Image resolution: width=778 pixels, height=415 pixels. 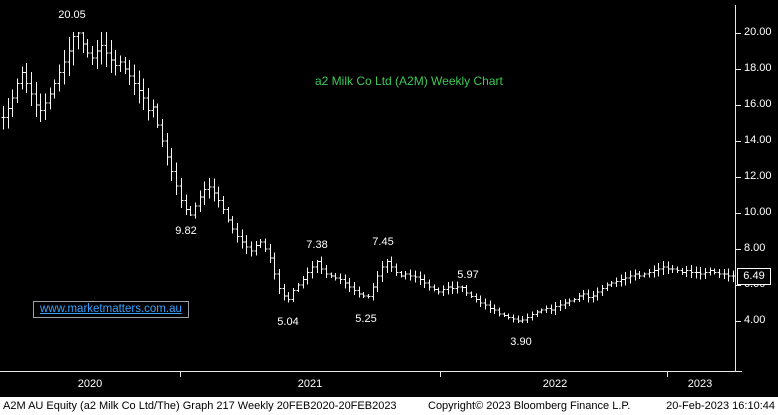 I want to click on y-axis-label: 12.00, so click(x=758, y=176).